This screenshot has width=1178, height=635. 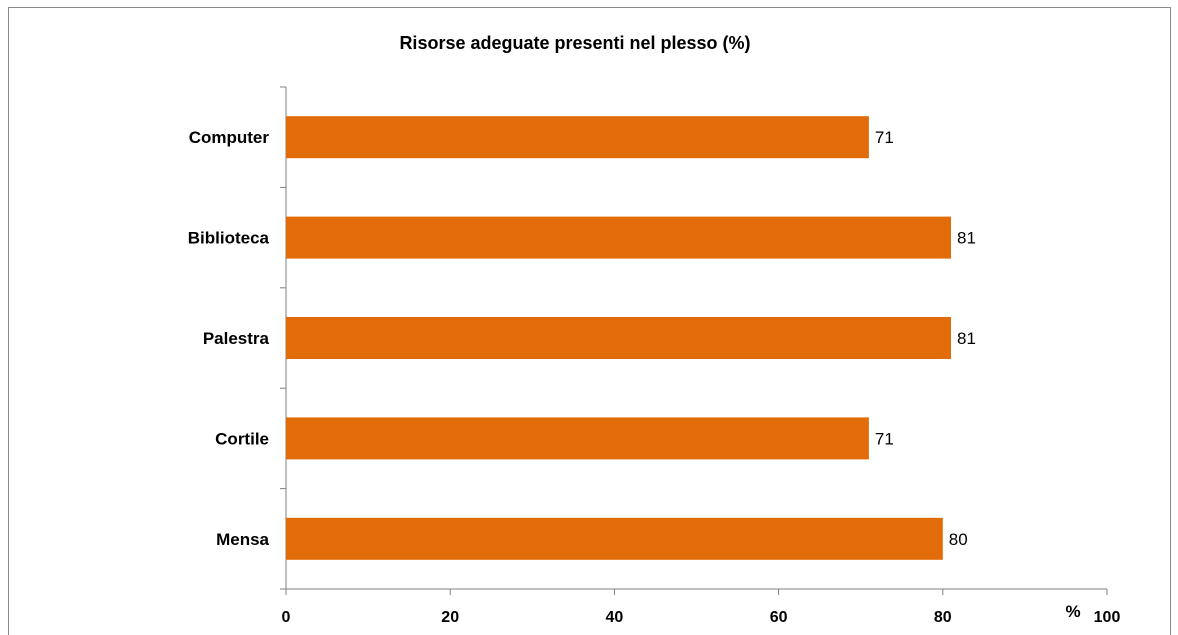 What do you see at coordinates (236, 338) in the screenshot?
I see `category-label: Palestra` at bounding box center [236, 338].